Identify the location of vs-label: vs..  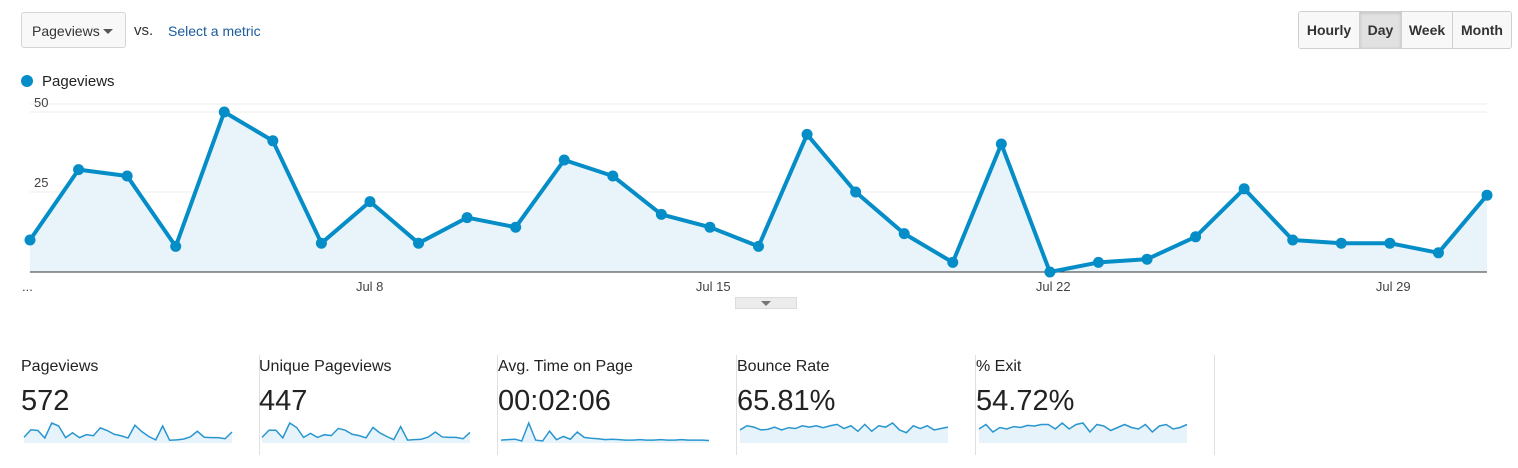
(144, 30).